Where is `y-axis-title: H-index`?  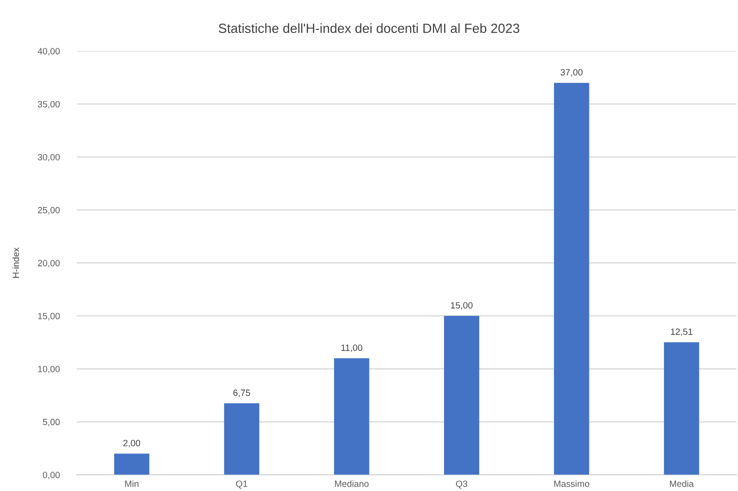
y-axis-title: H-index is located at coordinates (16, 262).